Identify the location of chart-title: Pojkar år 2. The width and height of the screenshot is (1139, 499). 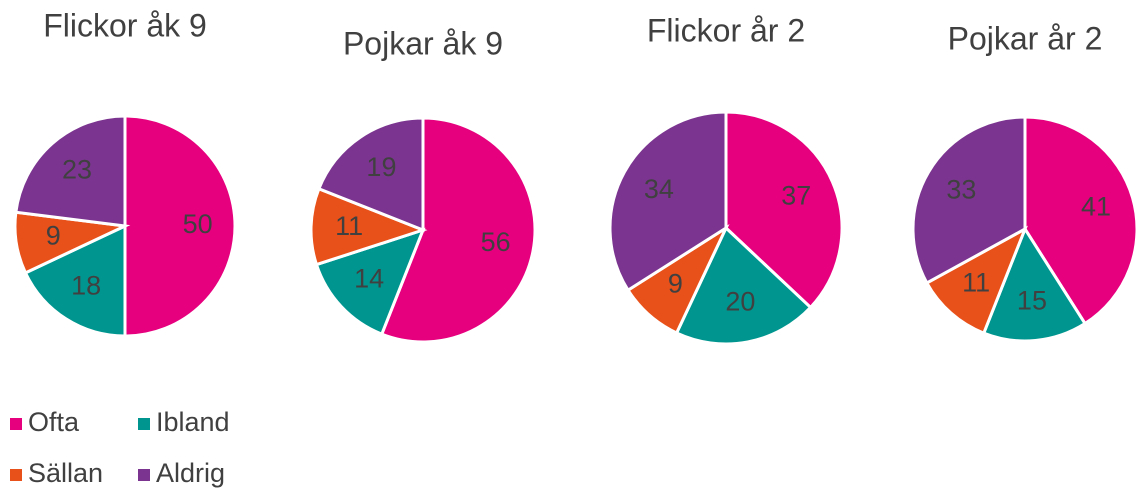
(1025, 38).